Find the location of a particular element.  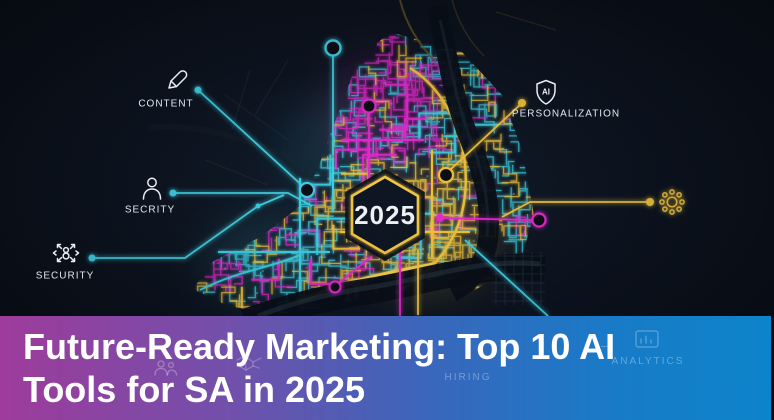

ai-badge: AI is located at coordinates (546, 92).